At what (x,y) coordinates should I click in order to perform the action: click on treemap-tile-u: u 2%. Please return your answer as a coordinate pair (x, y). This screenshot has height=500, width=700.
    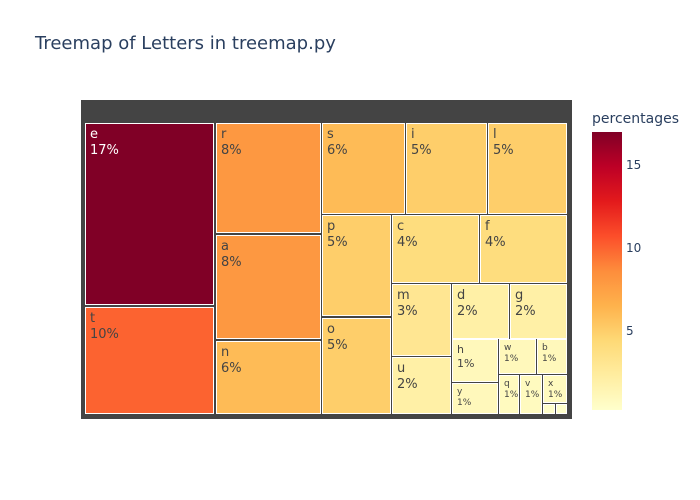
    Looking at the image, I should click on (421, 385).